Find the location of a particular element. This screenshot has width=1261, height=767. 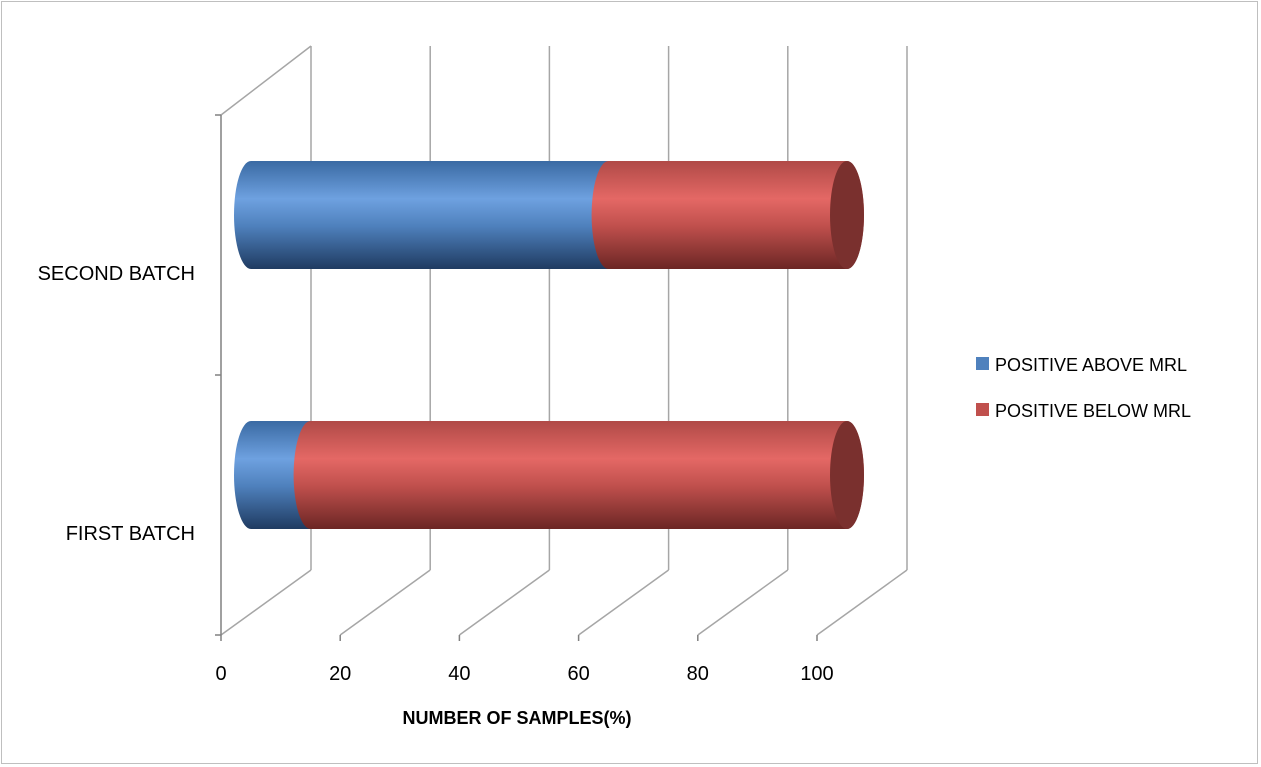

x-tick-label: 40 is located at coordinates (459, 674).